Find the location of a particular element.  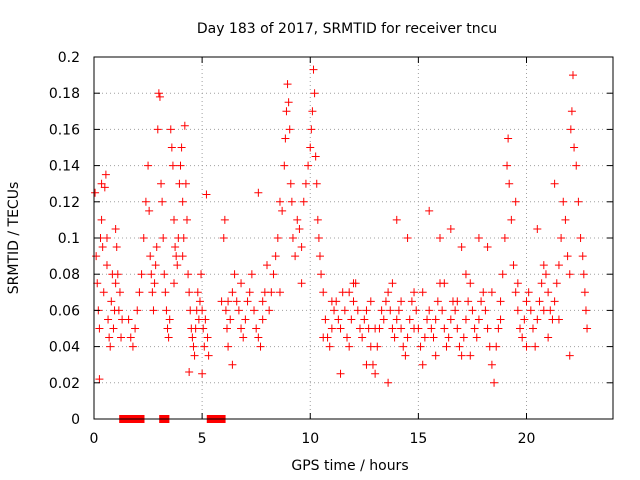

x-tick-label: 5 is located at coordinates (202, 439).